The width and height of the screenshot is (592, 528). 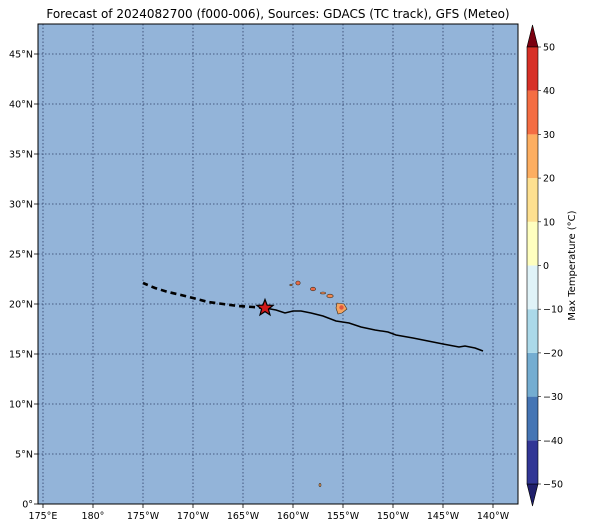 I want to click on lon-tick-label: 140°W, so click(x=493, y=516).